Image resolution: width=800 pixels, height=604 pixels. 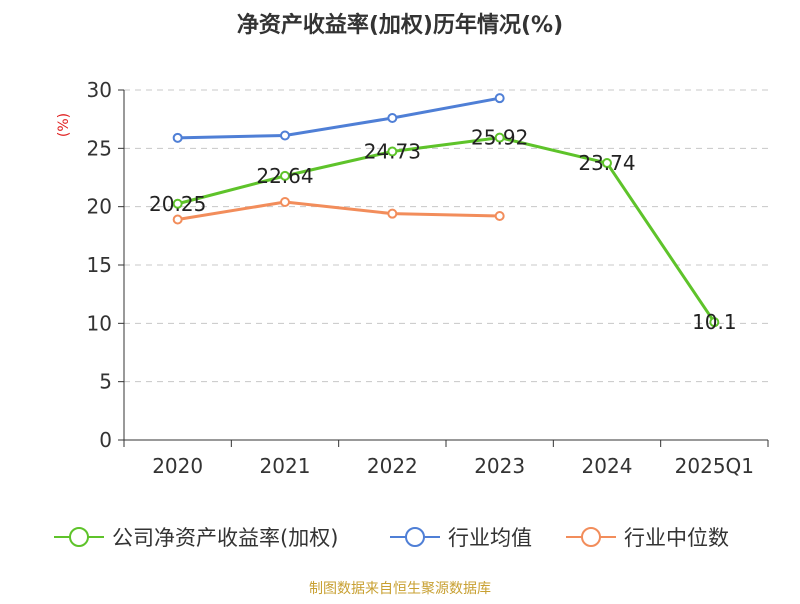 What do you see at coordinates (490, 538) in the screenshot?
I see `legend-label: 行业均值` at bounding box center [490, 538].